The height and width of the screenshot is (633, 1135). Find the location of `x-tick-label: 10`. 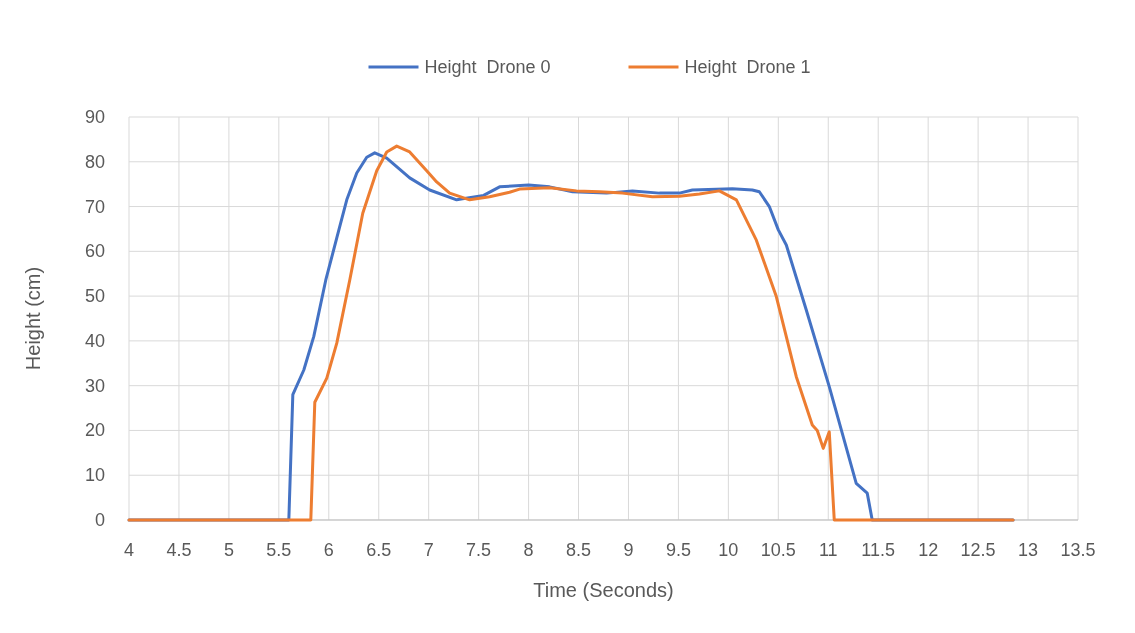

x-tick-label: 10 is located at coordinates (728, 550).